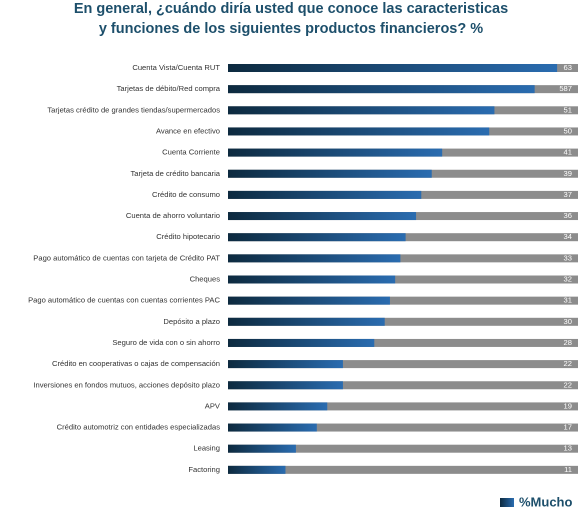 The height and width of the screenshot is (518, 581). What do you see at coordinates (568, 236) in the screenshot?
I see `value-label: 34` at bounding box center [568, 236].